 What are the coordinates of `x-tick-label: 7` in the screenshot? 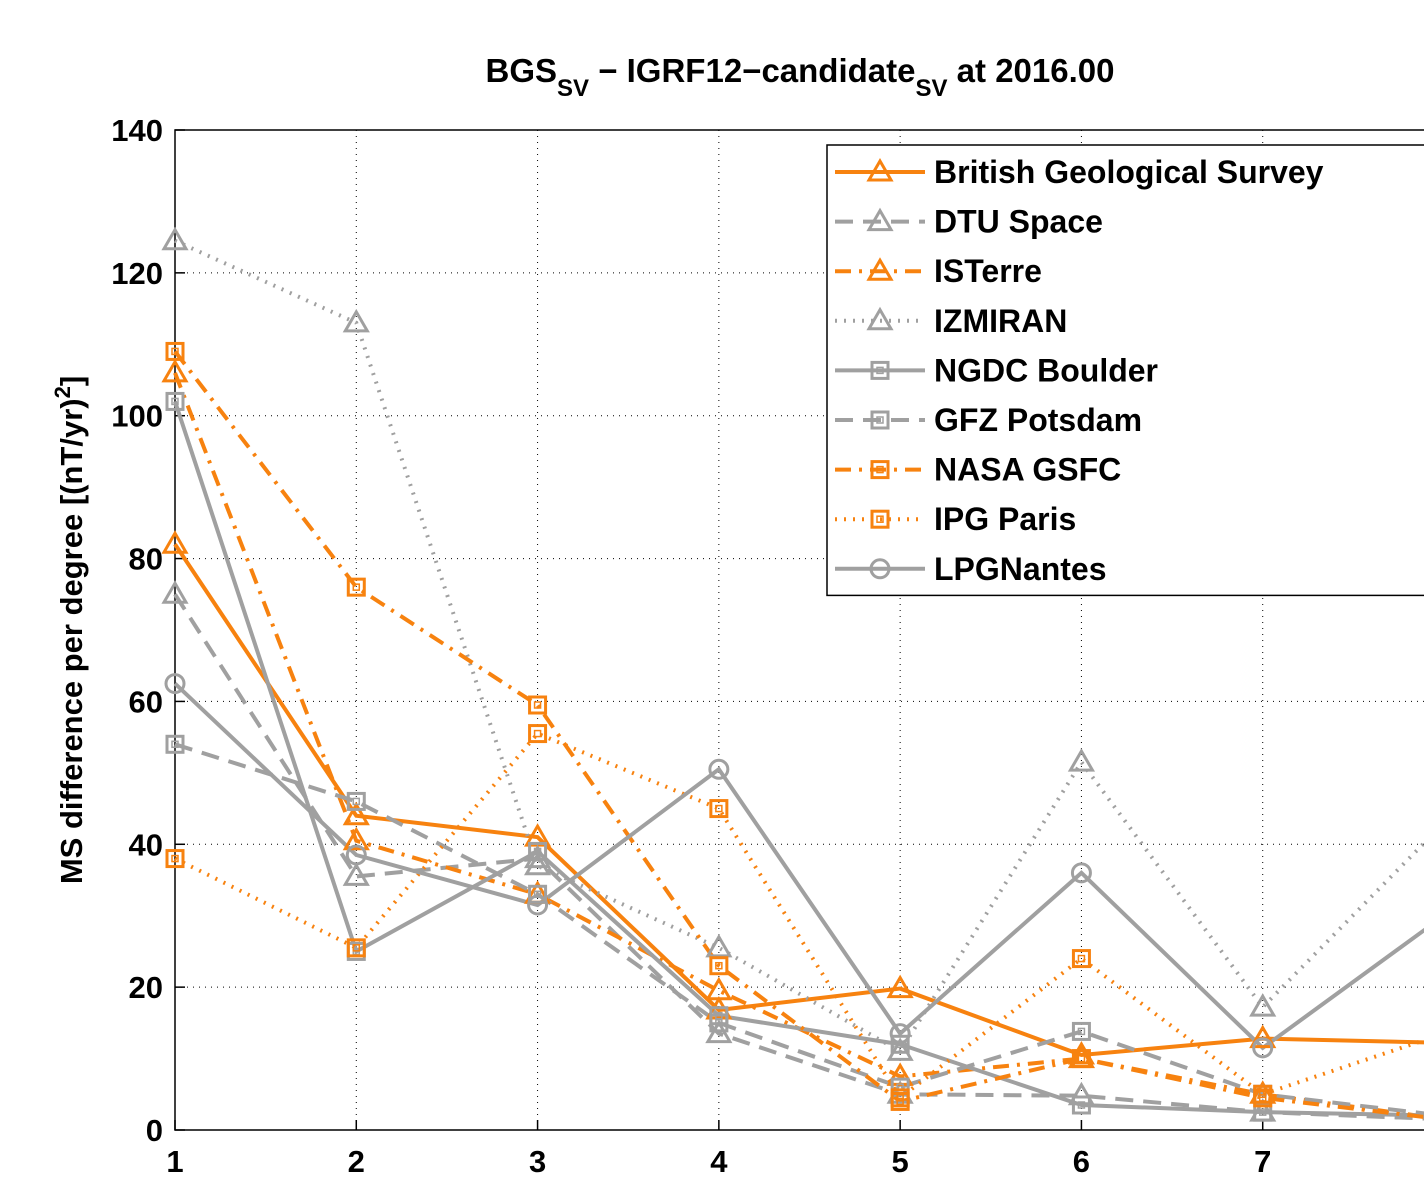 It's located at (1262, 1161).